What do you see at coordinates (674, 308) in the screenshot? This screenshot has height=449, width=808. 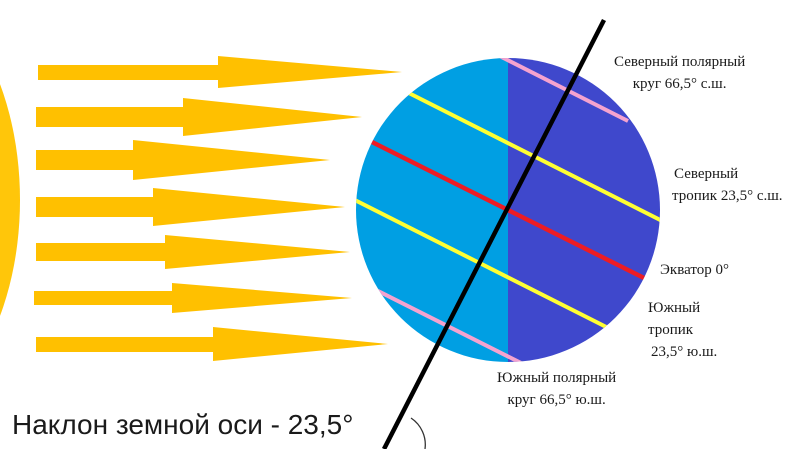 I see `south-tropic-label-line-1: Южный` at bounding box center [674, 308].